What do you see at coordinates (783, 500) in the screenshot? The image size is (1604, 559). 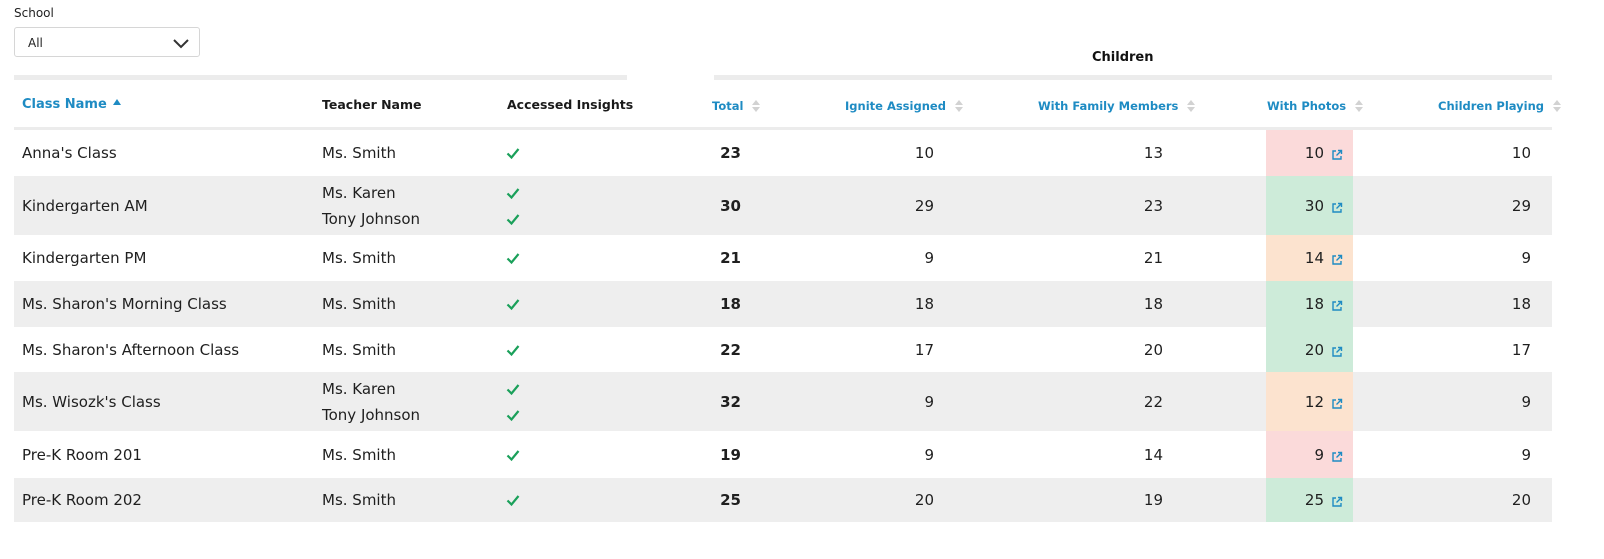 I see `table-row: Pre-K Room 202 Ms. Smith 25 20 19 25 20` at bounding box center [783, 500].